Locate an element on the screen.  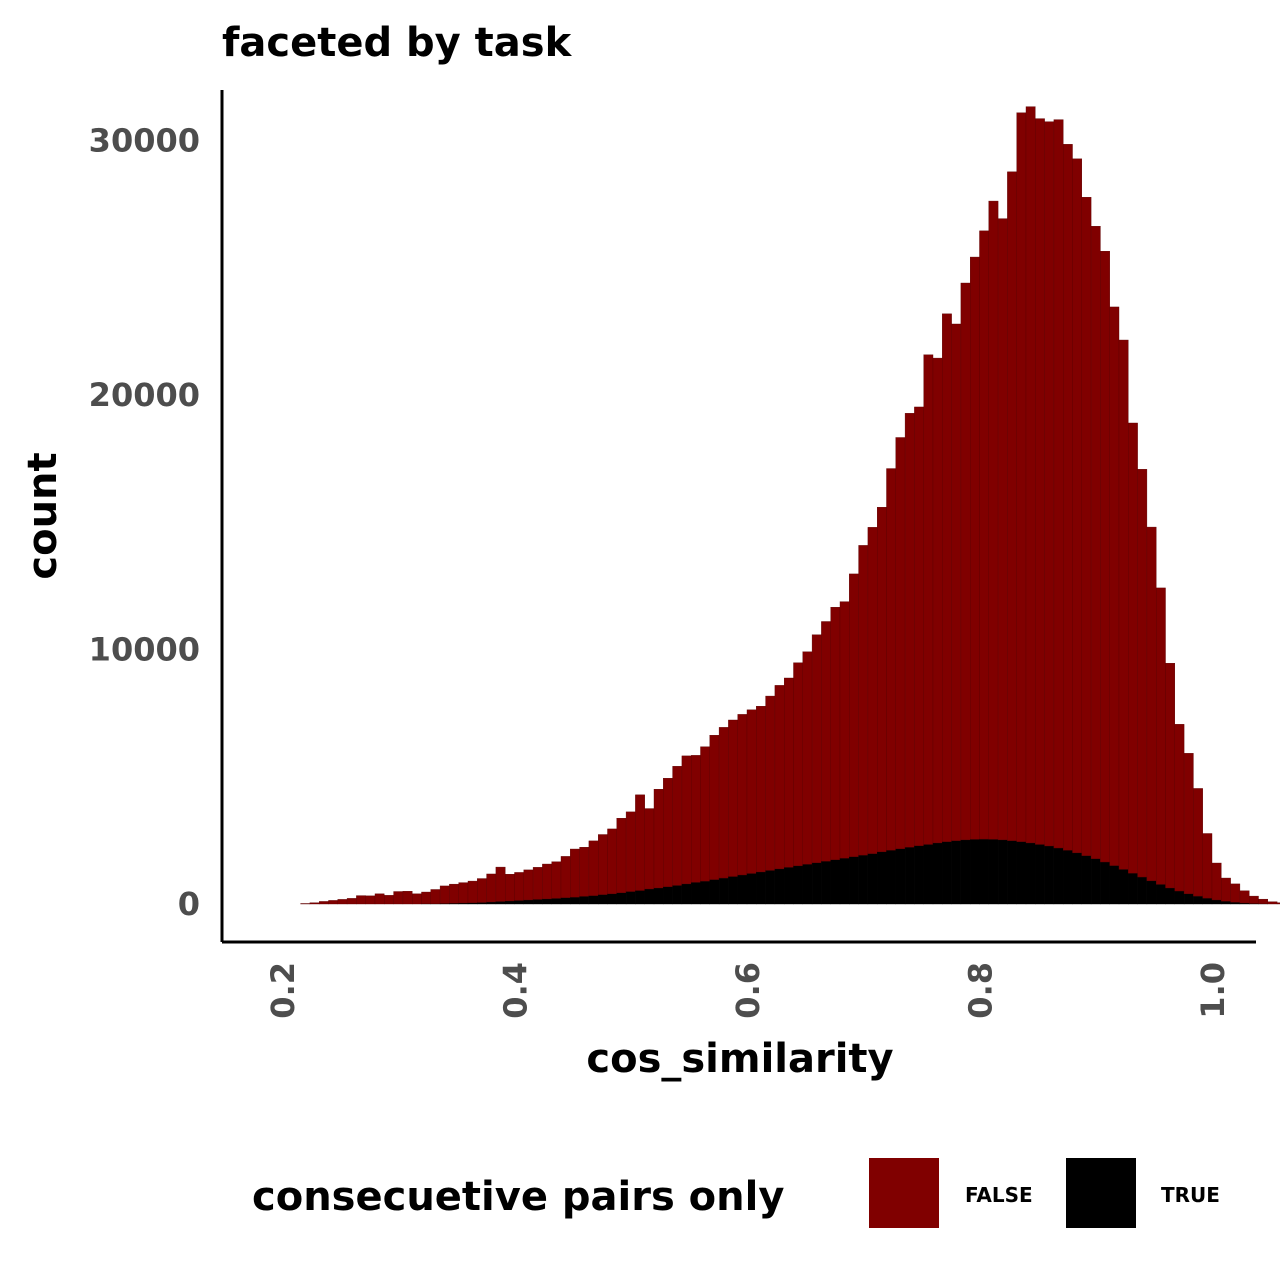
y-tick-label: 30000 is located at coordinates (144, 141).